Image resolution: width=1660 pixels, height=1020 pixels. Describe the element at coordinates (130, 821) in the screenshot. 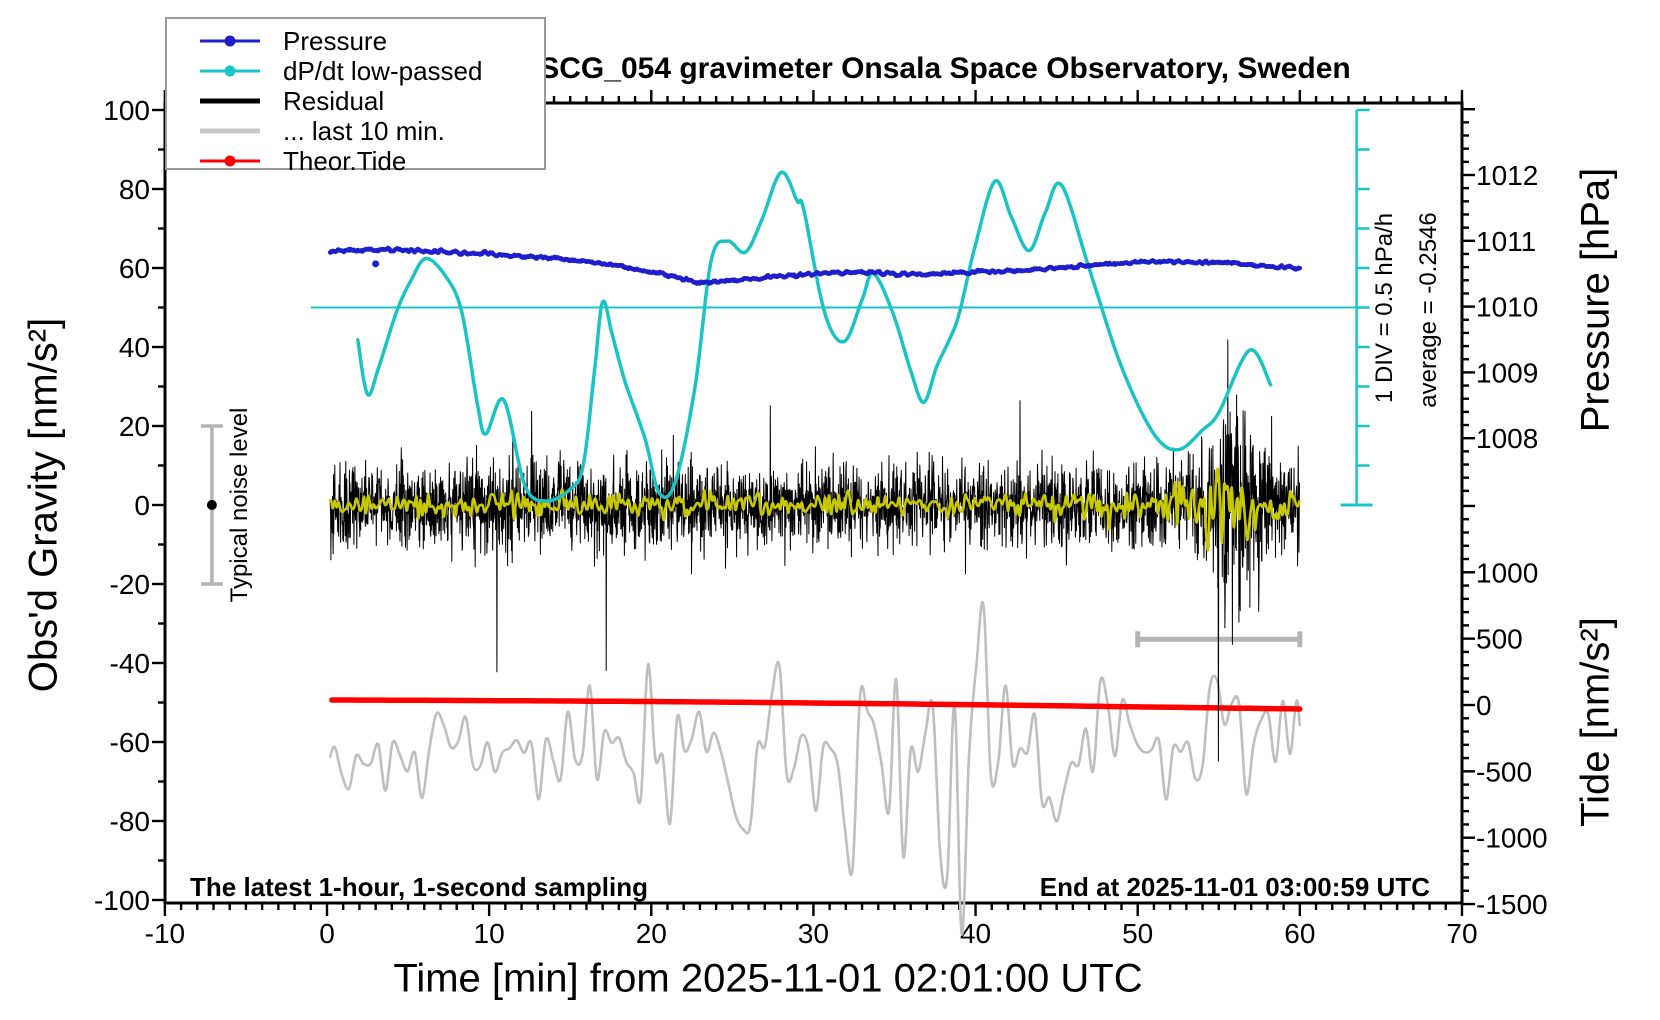

I see `gravity-tick-label: -80` at that location.